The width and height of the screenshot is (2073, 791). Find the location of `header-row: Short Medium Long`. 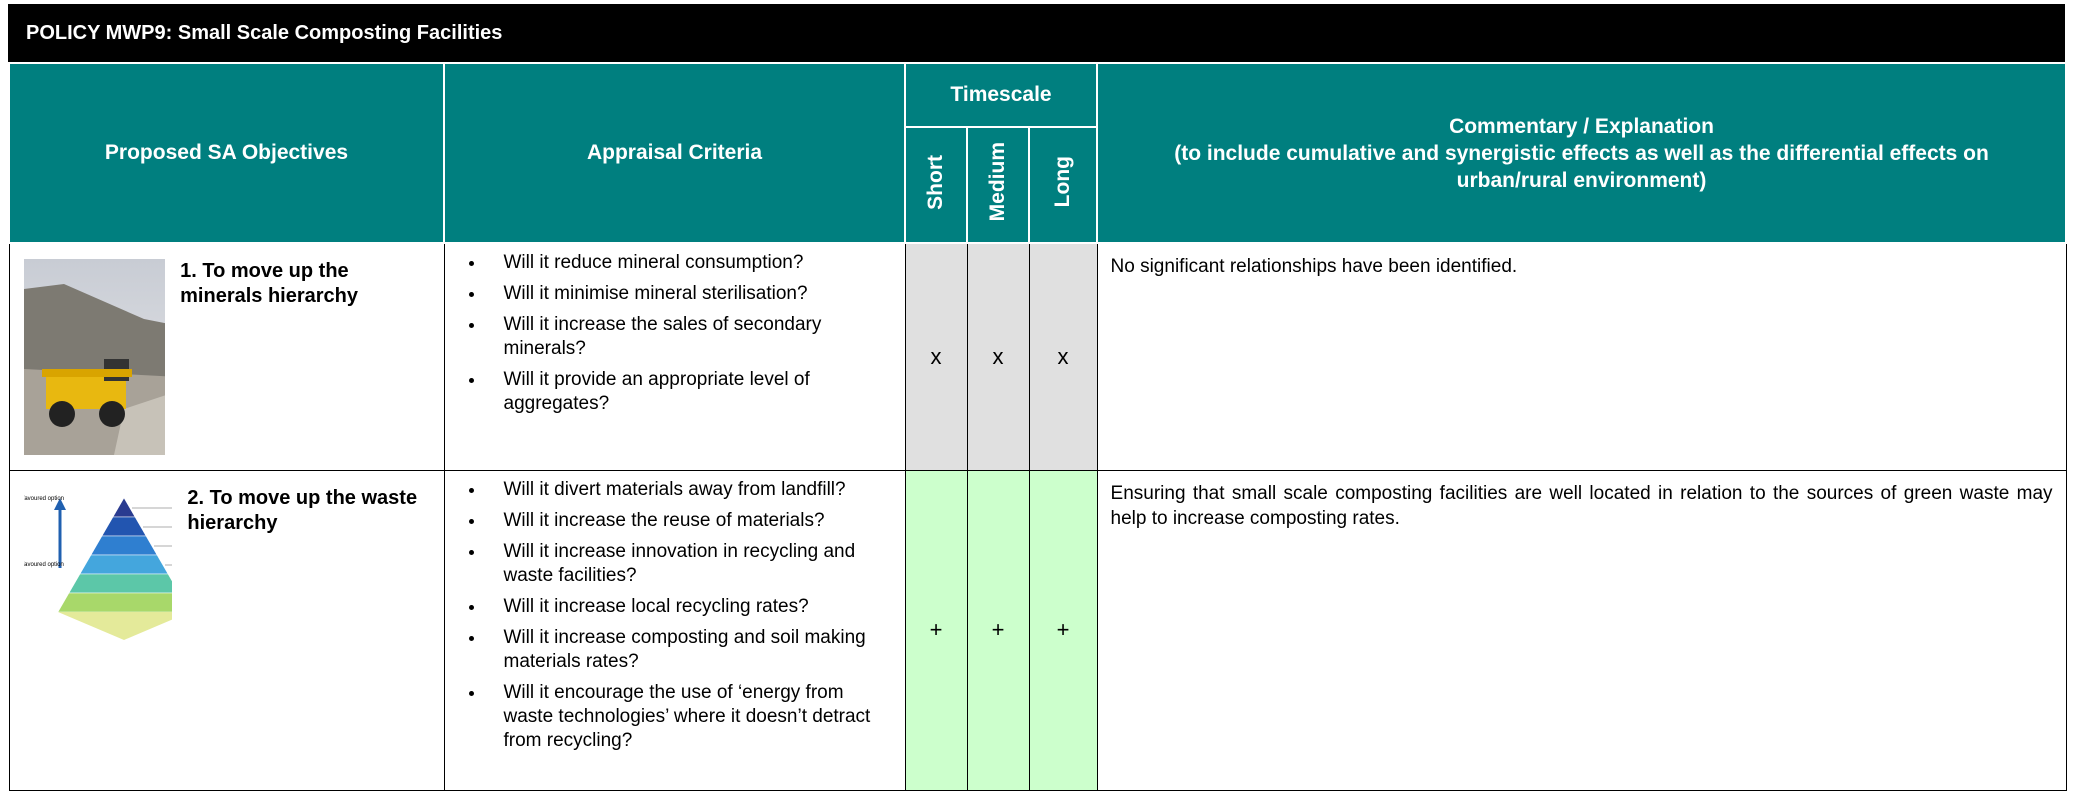

header-row: Short Medium Long is located at coordinates (1037, 185).